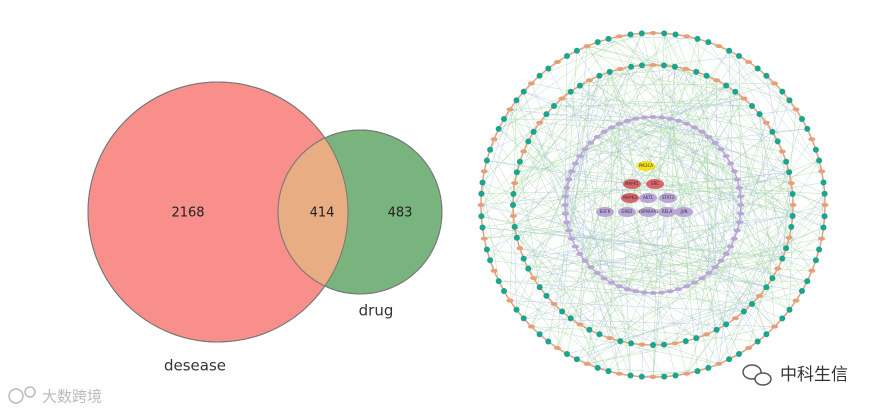  Describe the element at coordinates (376, 311) in the screenshot. I see `drug-label: drug` at that location.